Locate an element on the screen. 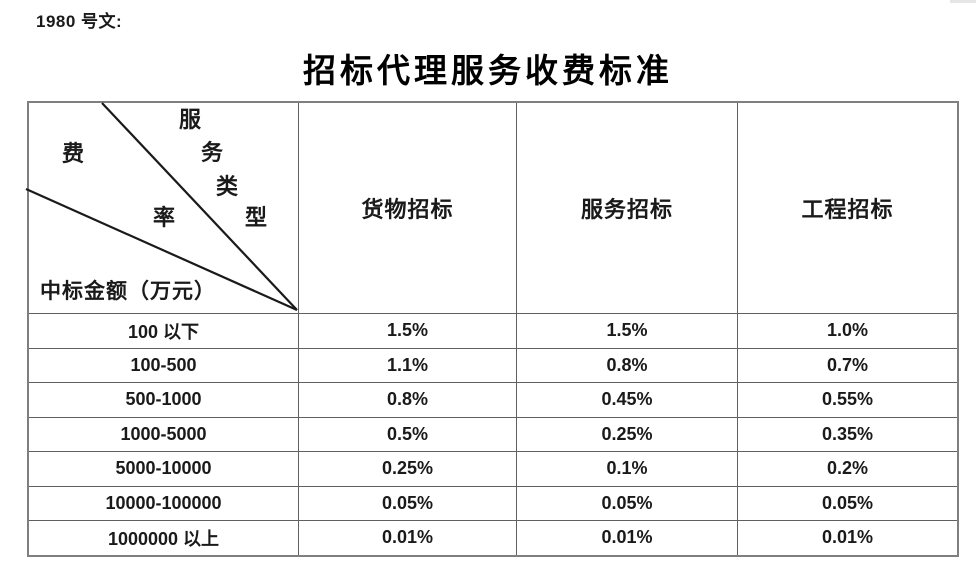 The height and width of the screenshot is (581, 976). column-header-goods: 货物招标 is located at coordinates (407, 207).